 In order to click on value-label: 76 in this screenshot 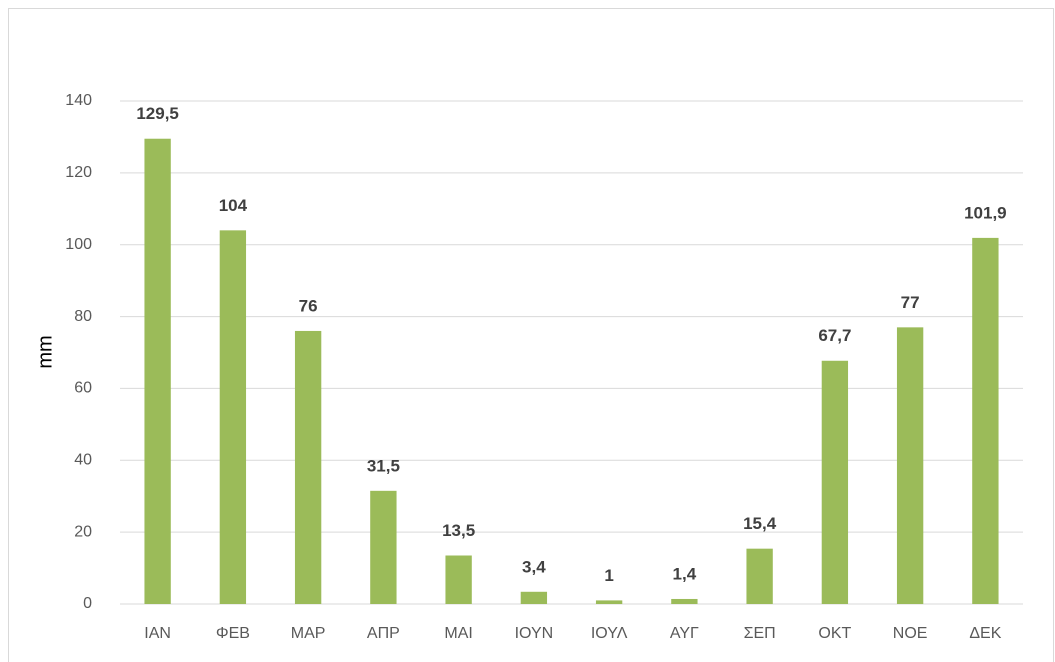, I will do `click(308, 305)`.